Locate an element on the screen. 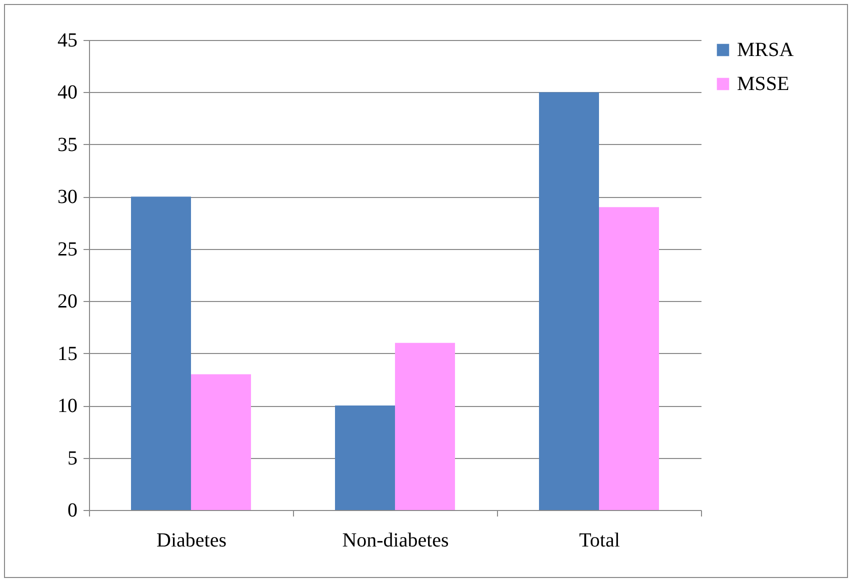 This screenshot has width=854, height=584. y-tick-label: 5 is located at coordinates (73, 458).